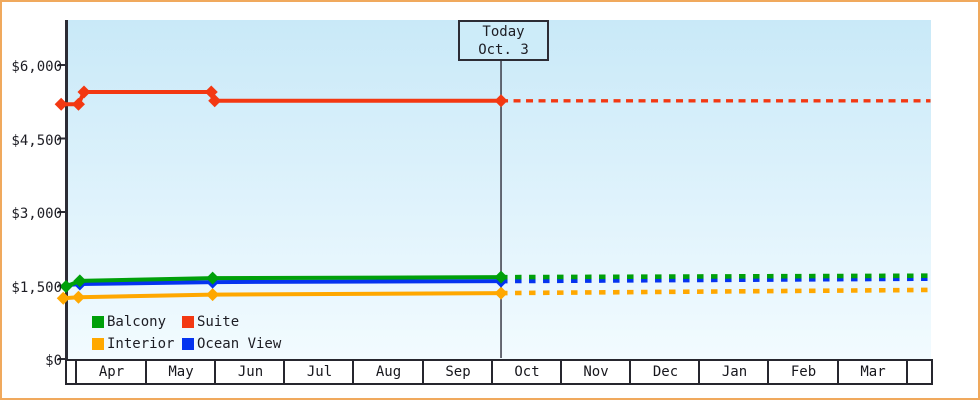 The width and height of the screenshot is (980, 400). I want to click on month-cell-apr: Apr, so click(110, 372).